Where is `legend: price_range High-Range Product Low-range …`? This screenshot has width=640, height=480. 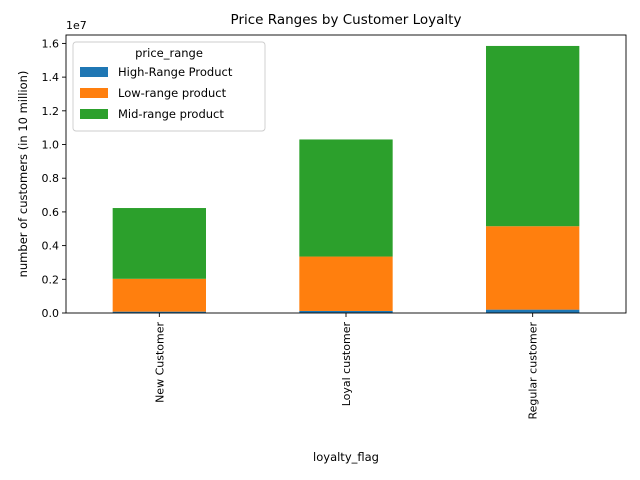 legend: price_range High-Range Product Low-range … is located at coordinates (169, 86).